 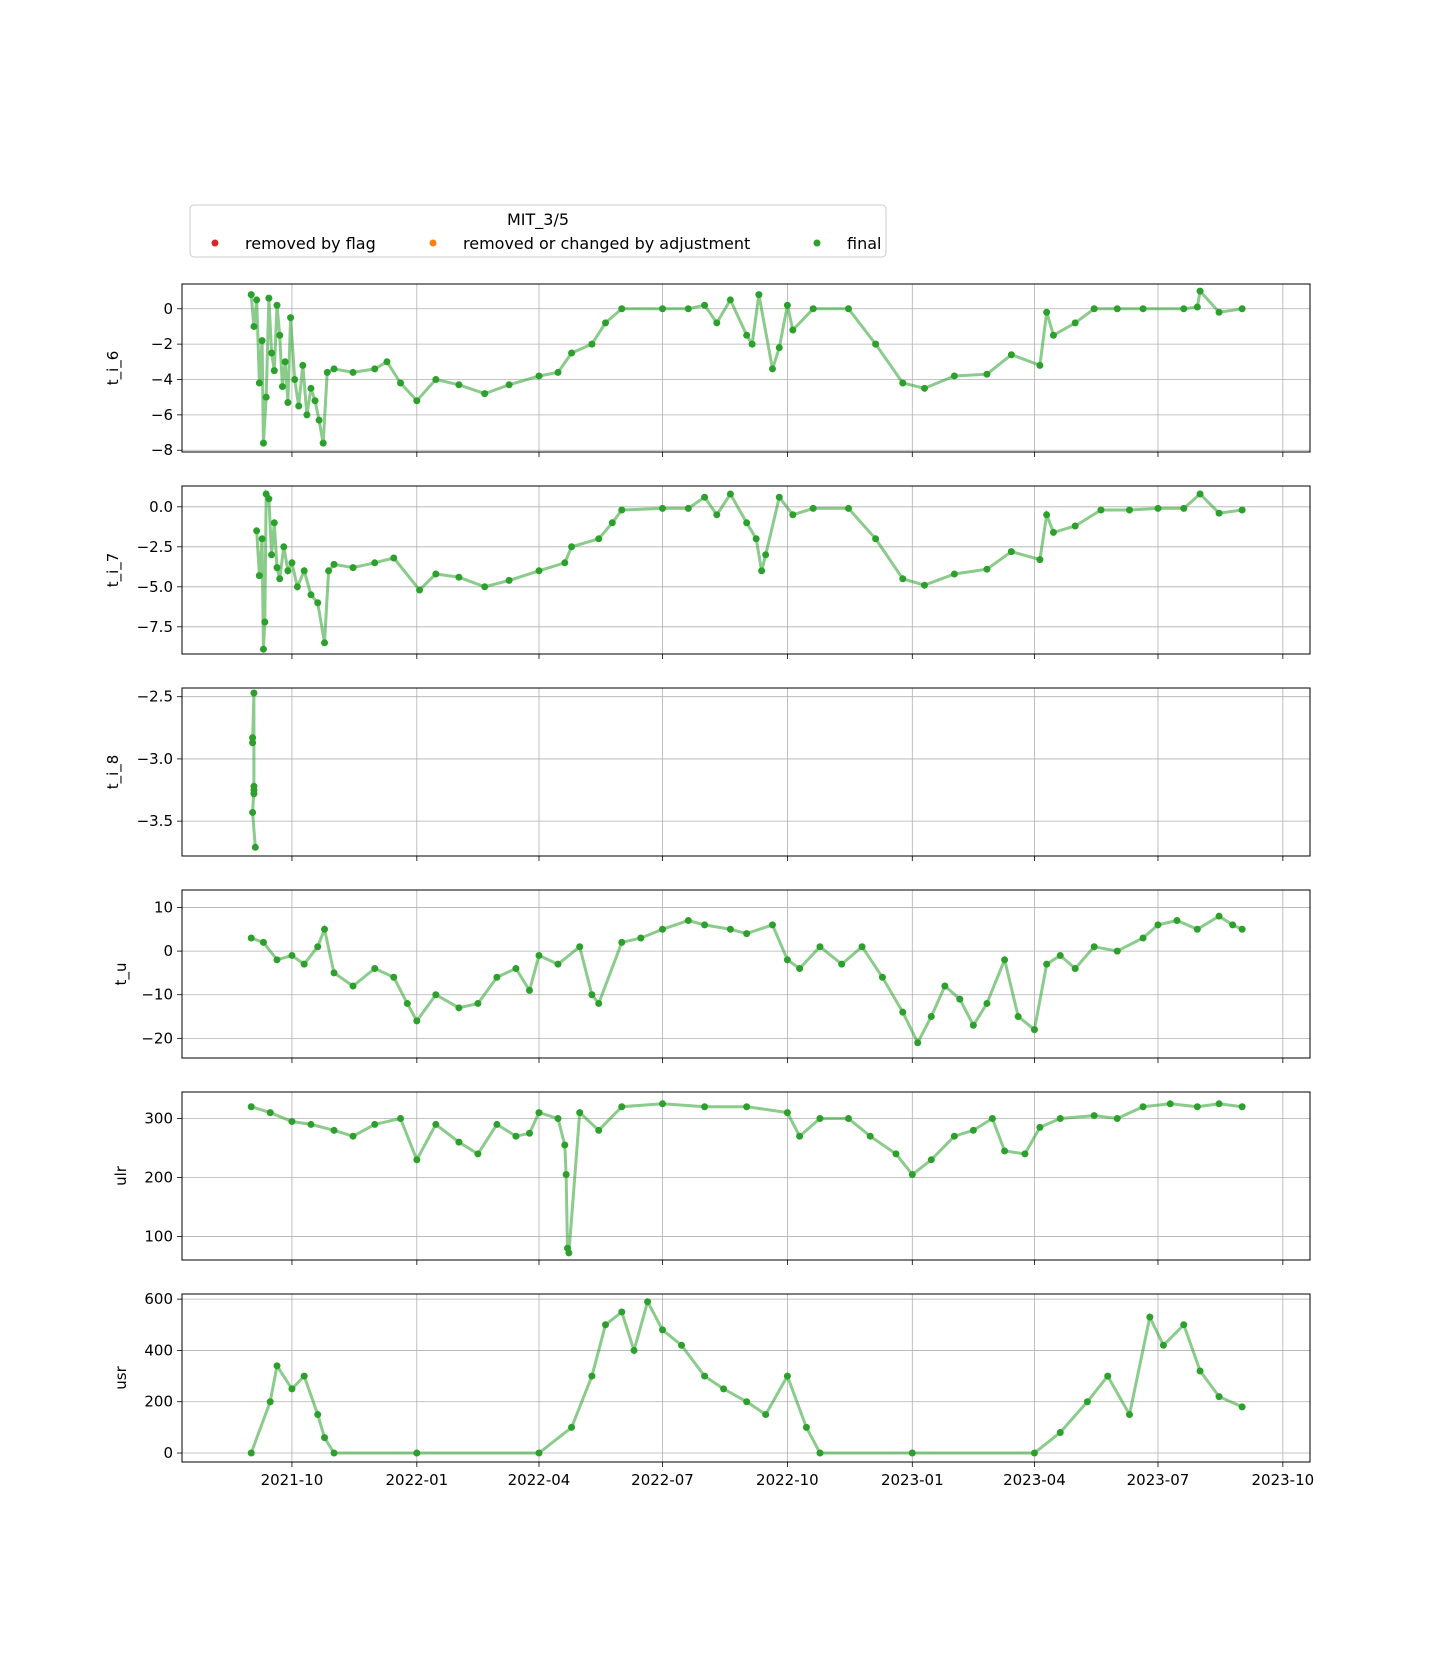 What do you see at coordinates (157, 1038) in the screenshot?
I see `y-tick-label: −20` at bounding box center [157, 1038].